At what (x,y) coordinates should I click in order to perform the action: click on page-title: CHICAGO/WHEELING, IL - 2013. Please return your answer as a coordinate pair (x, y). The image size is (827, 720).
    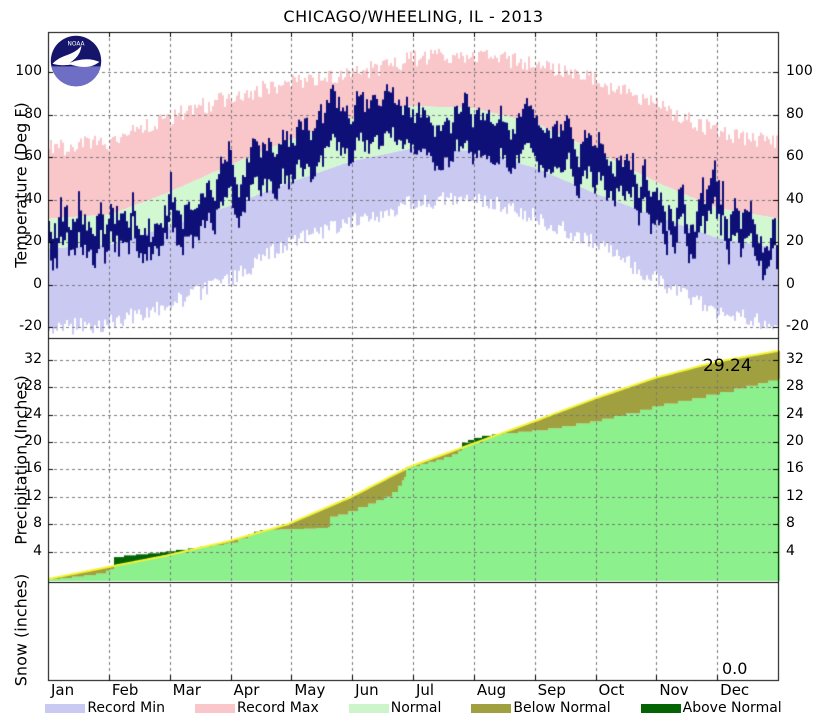
    Looking at the image, I should click on (413, 16).